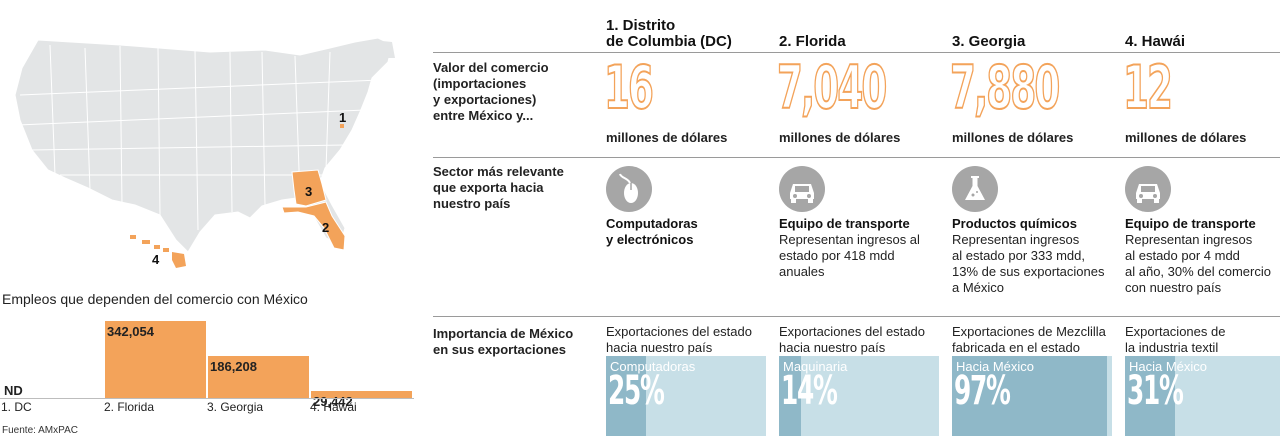 Image resolution: width=1280 pixels, height=439 pixels. What do you see at coordinates (859, 396) in the screenshot?
I see `importance-box-florida: Maquinaria 14%` at bounding box center [859, 396].